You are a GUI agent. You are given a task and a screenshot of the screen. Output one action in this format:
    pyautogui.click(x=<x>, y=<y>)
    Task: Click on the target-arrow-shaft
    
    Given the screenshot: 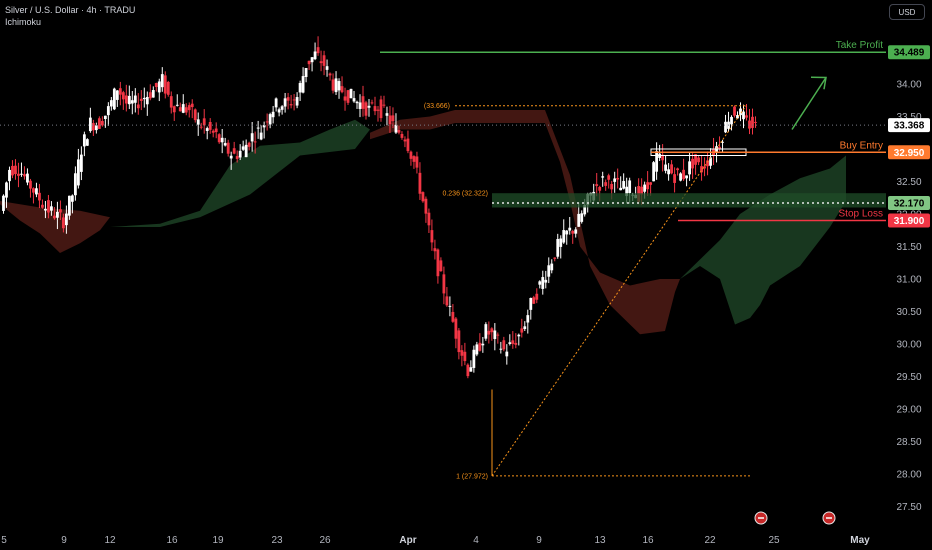 What is the action you would take?
    pyautogui.click(x=809, y=103)
    